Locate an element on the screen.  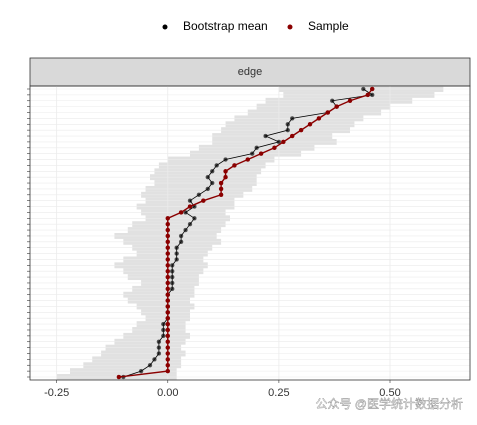
strip-label: edge is located at coordinates (250, 72).